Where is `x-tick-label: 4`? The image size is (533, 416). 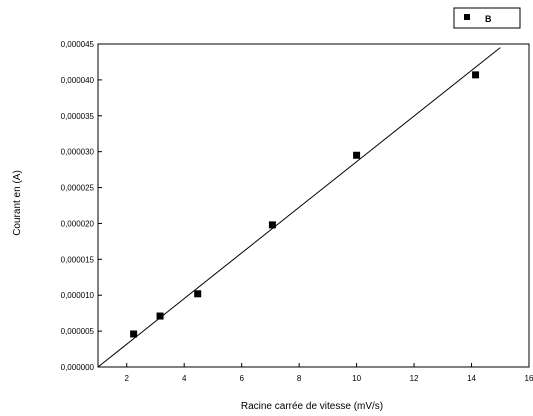 x-tick-label: 4 is located at coordinates (184, 378).